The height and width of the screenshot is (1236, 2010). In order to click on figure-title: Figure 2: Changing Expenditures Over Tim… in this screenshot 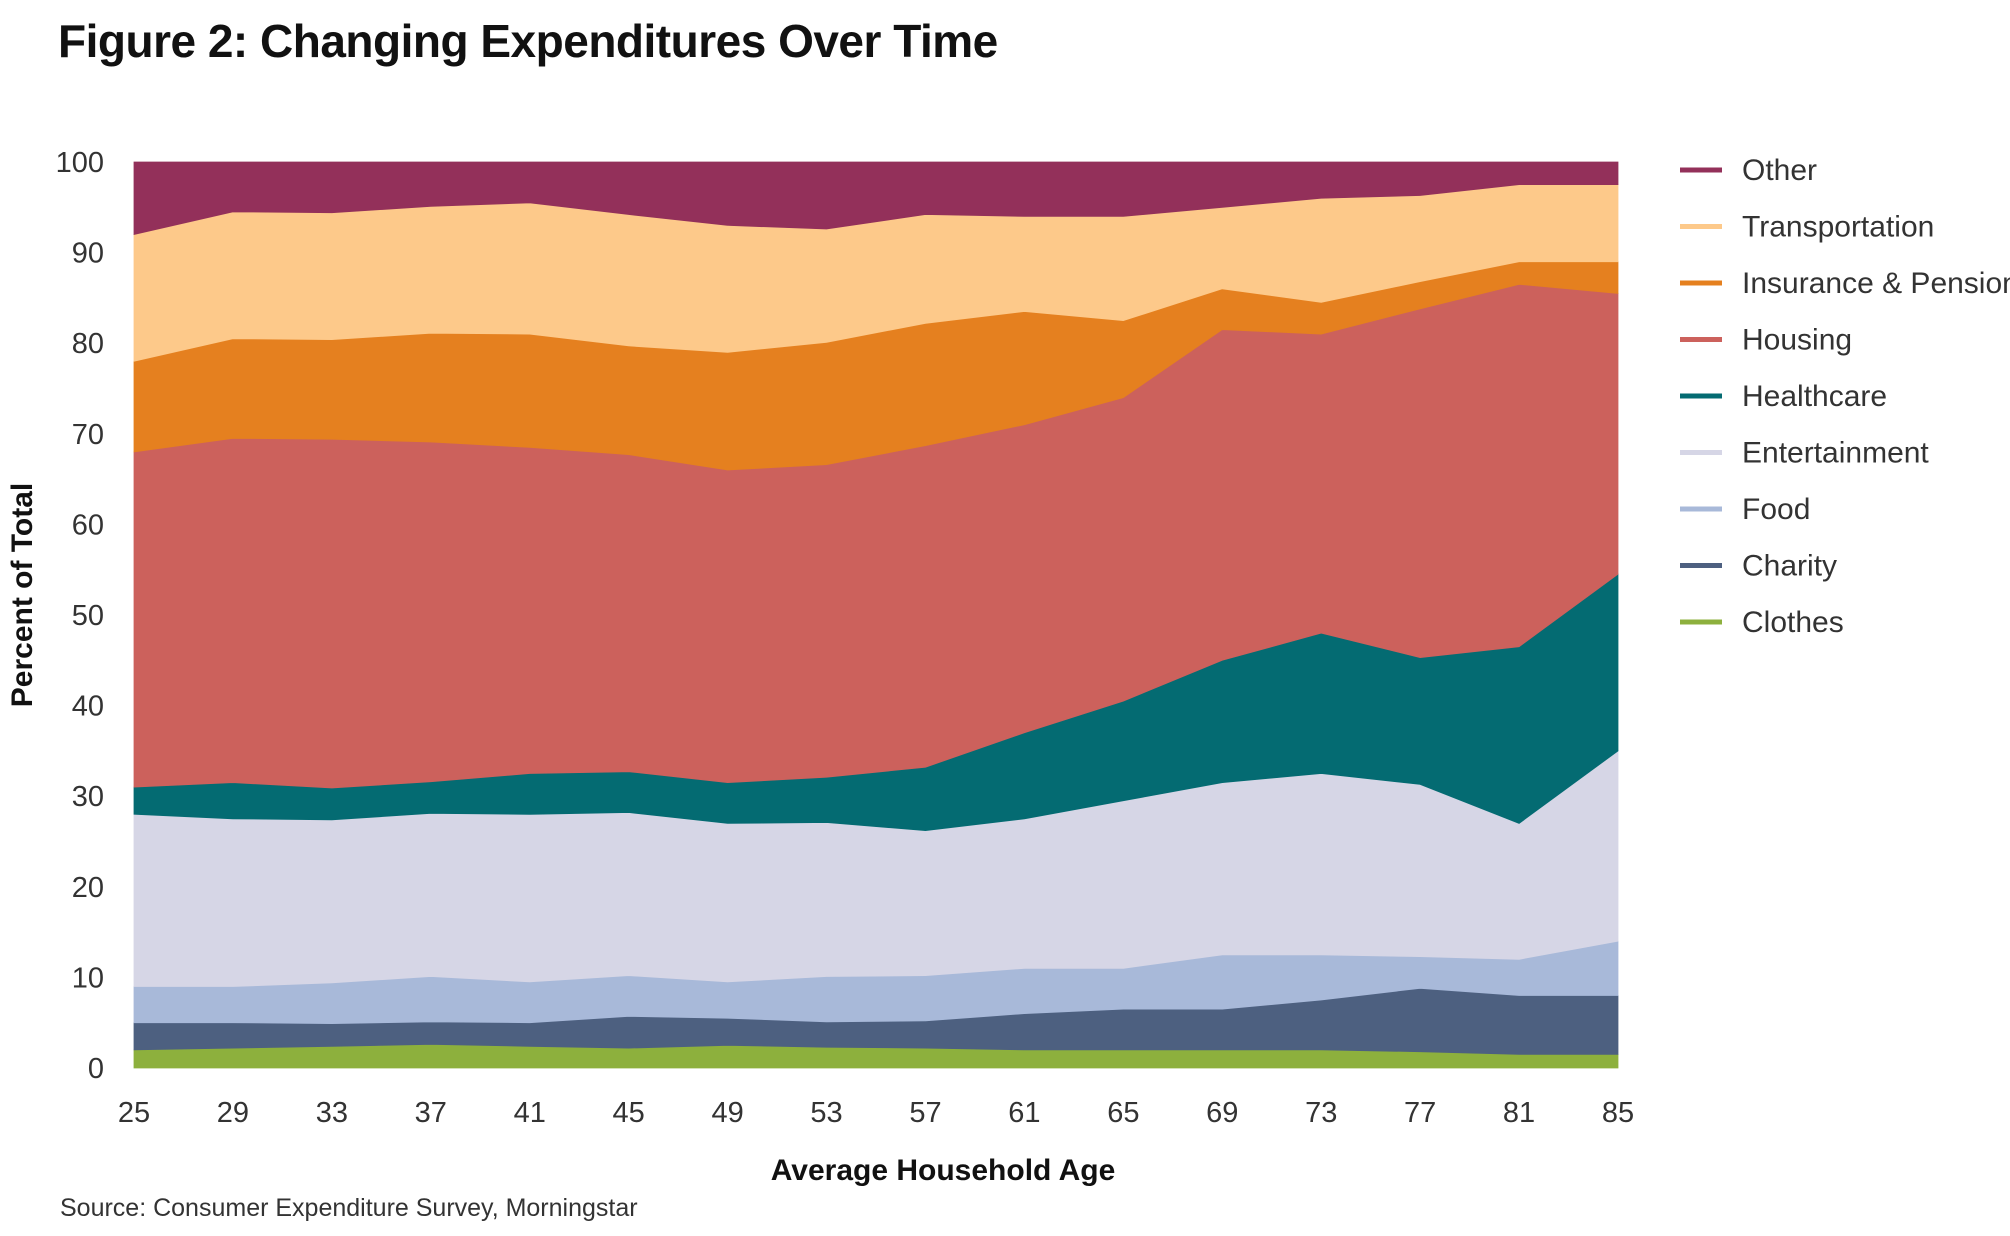, I will do `click(528, 41)`.